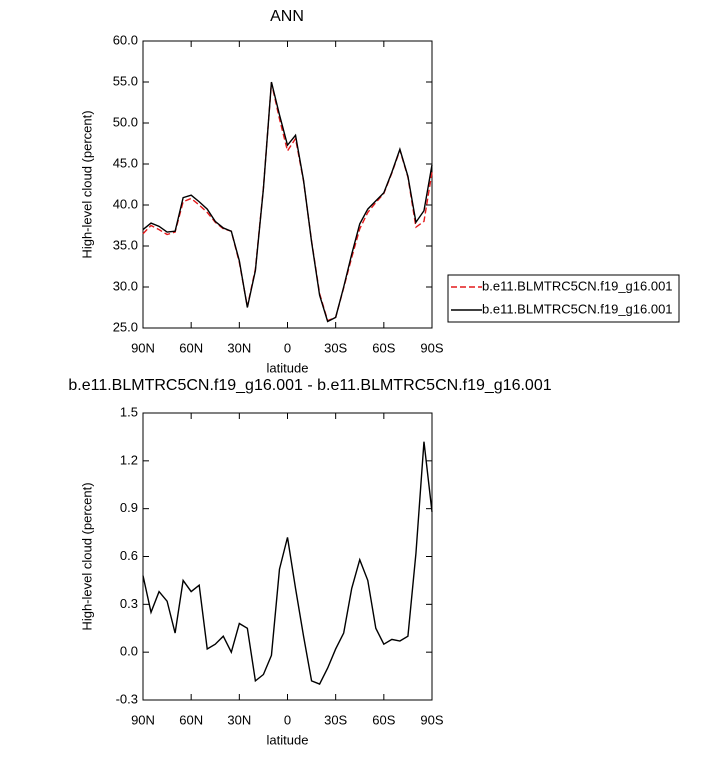  Describe the element at coordinates (125, 162) in the screenshot. I see `y-tick-label: 45.0` at that location.